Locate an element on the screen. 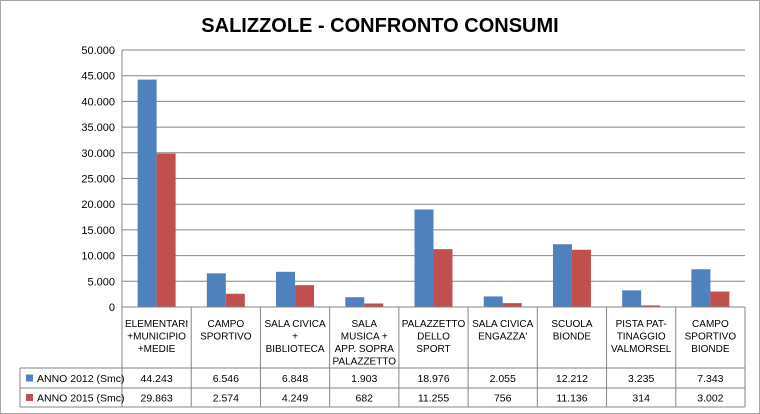 The width and height of the screenshot is (760, 414). y-tick-label: 30.000 is located at coordinates (98, 154).